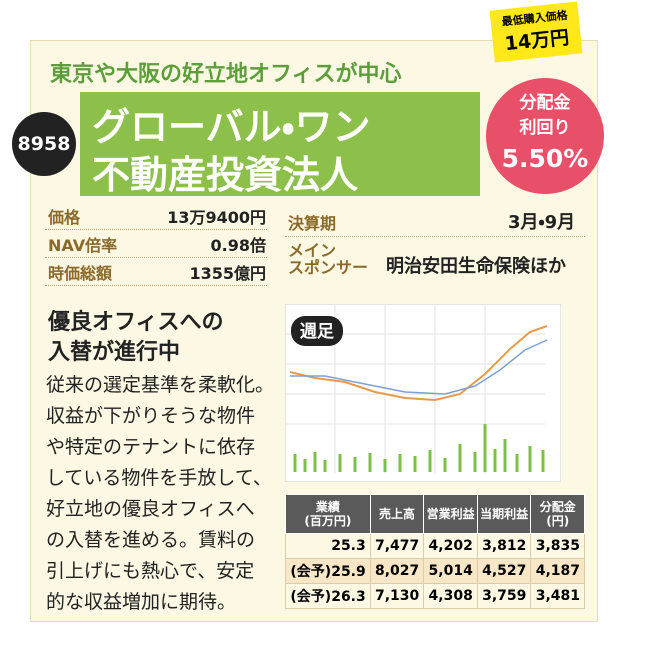 The width and height of the screenshot is (648, 648). Describe the element at coordinates (44, 144) in the screenshot. I see `code: 8958` at that location.